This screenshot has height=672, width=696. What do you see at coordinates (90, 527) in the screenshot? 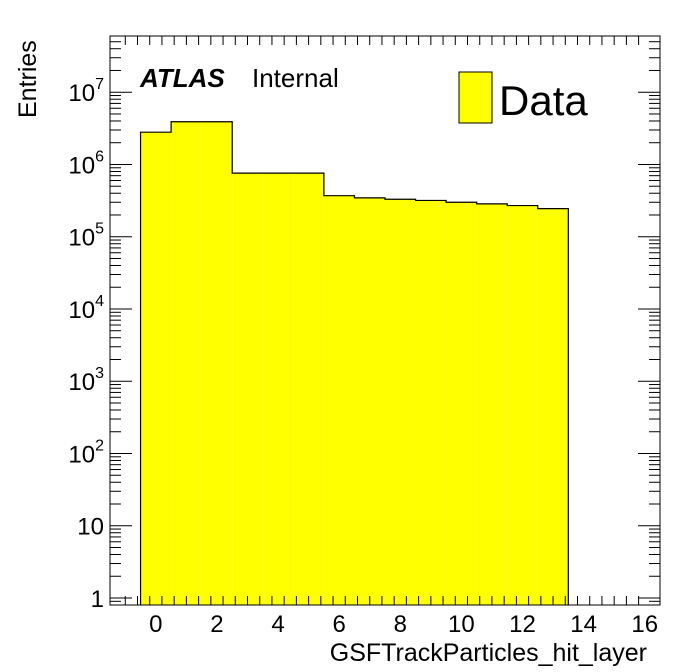
I see `y-tick-label: 10` at bounding box center [90, 527].